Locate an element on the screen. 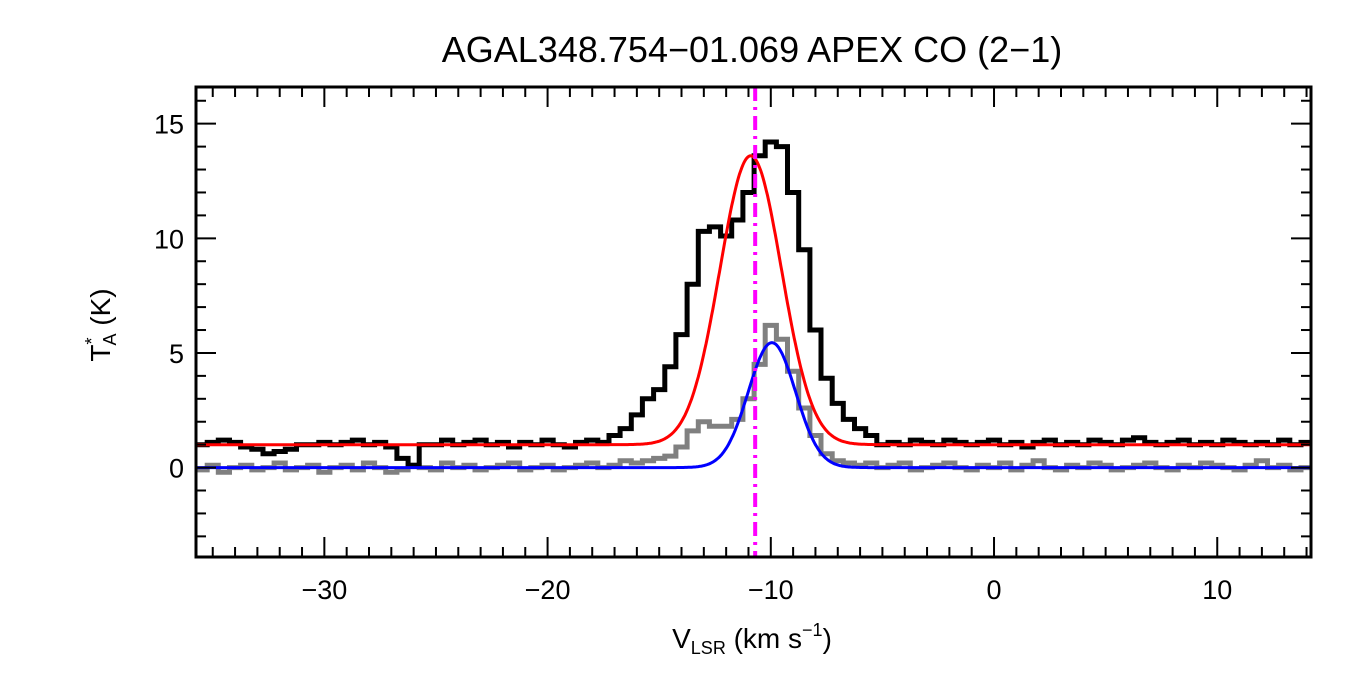  x-tick-label: −10 is located at coordinates (771, 590).